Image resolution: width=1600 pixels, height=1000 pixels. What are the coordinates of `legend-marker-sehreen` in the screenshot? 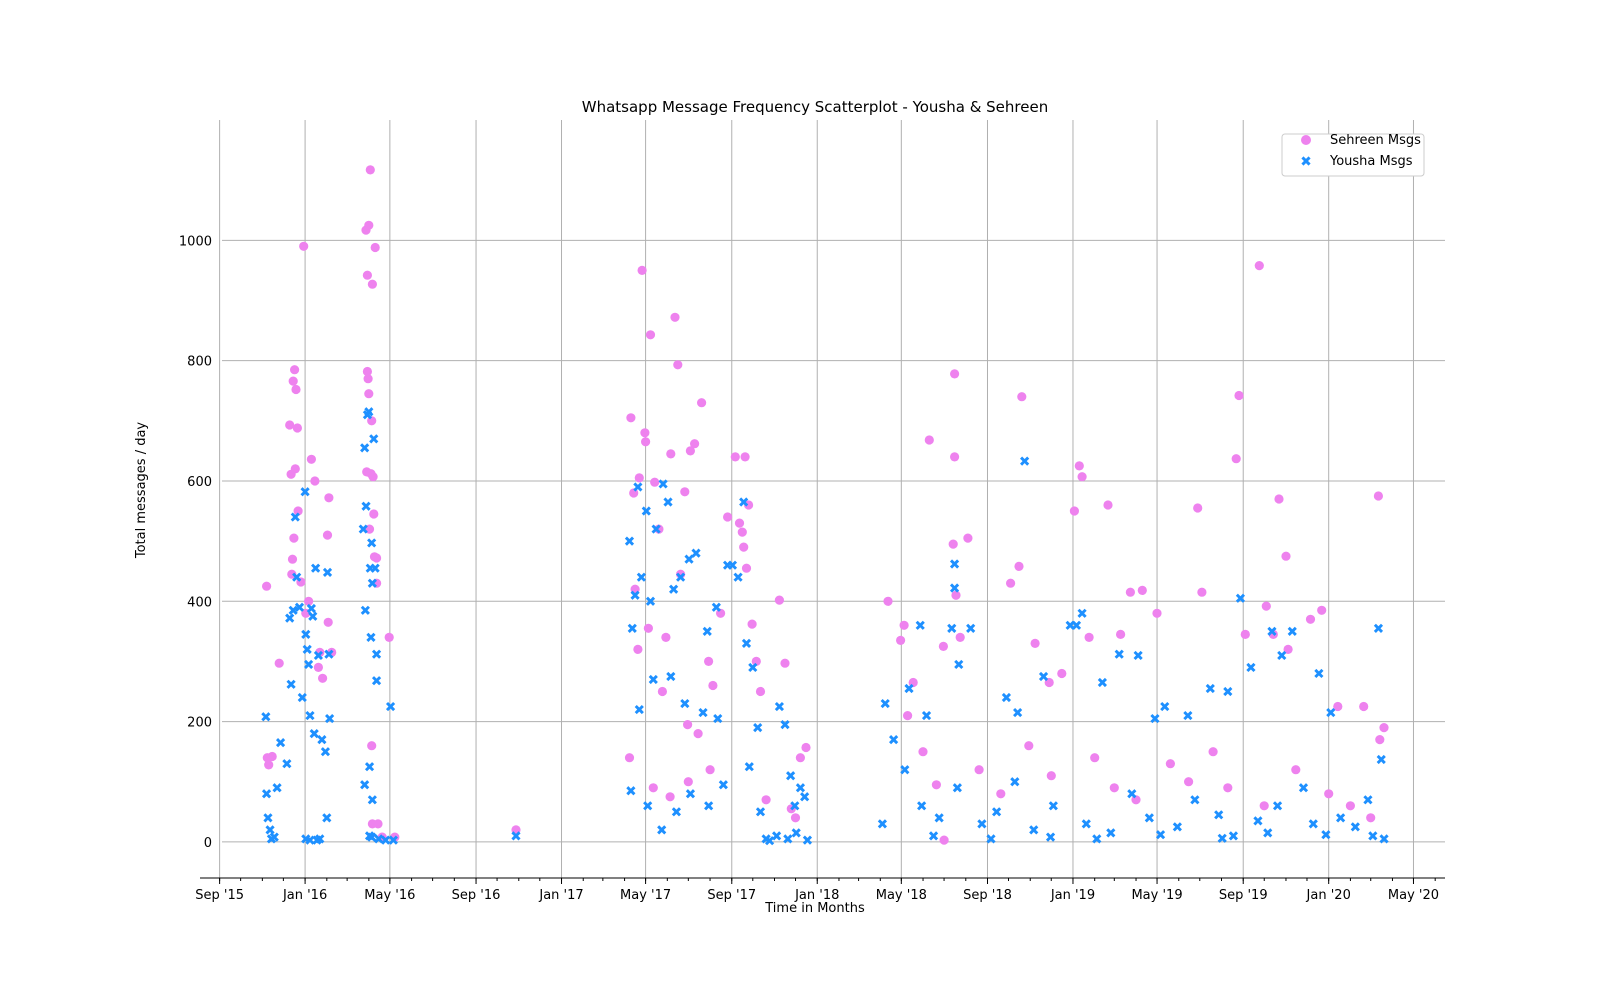 It's located at (1306, 140).